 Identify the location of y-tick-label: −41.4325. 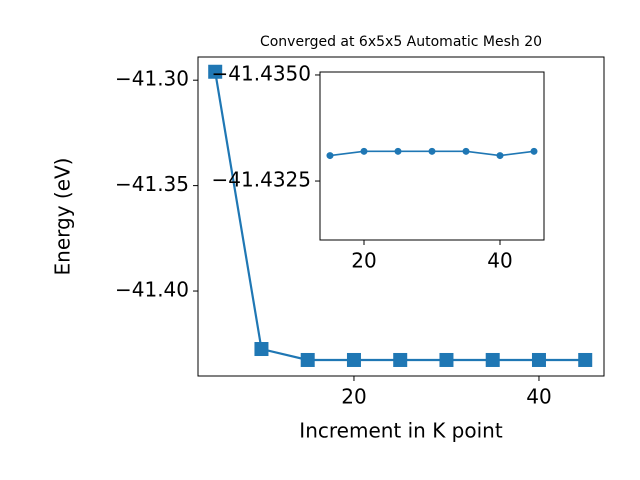
(261, 180).